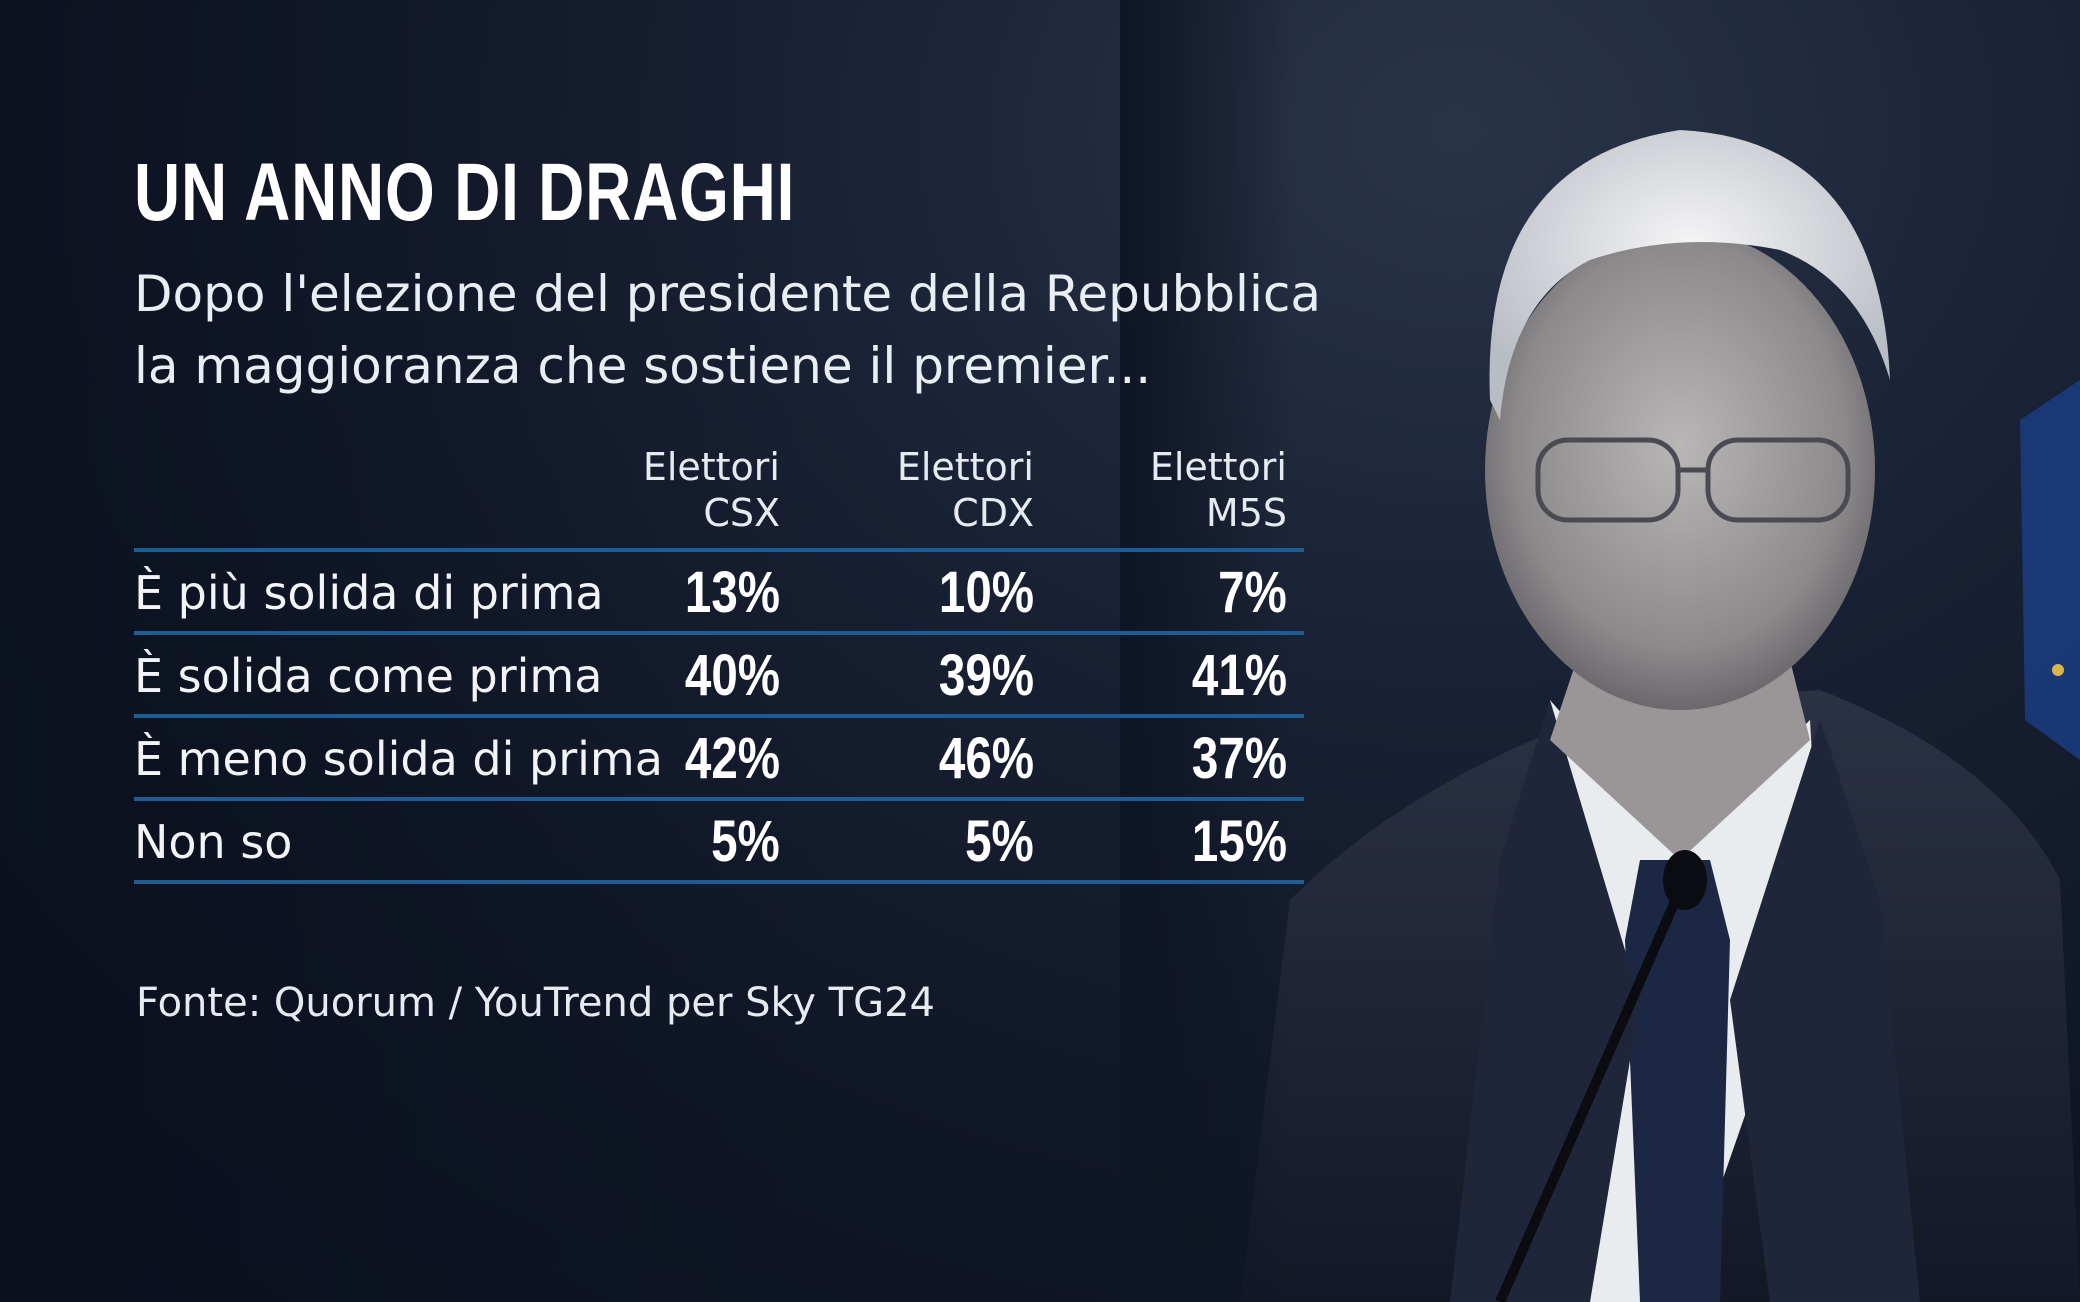 The height and width of the screenshot is (1302, 2080). I want to click on chart-title: UN ANNO DI DRAGHI, so click(465, 192).